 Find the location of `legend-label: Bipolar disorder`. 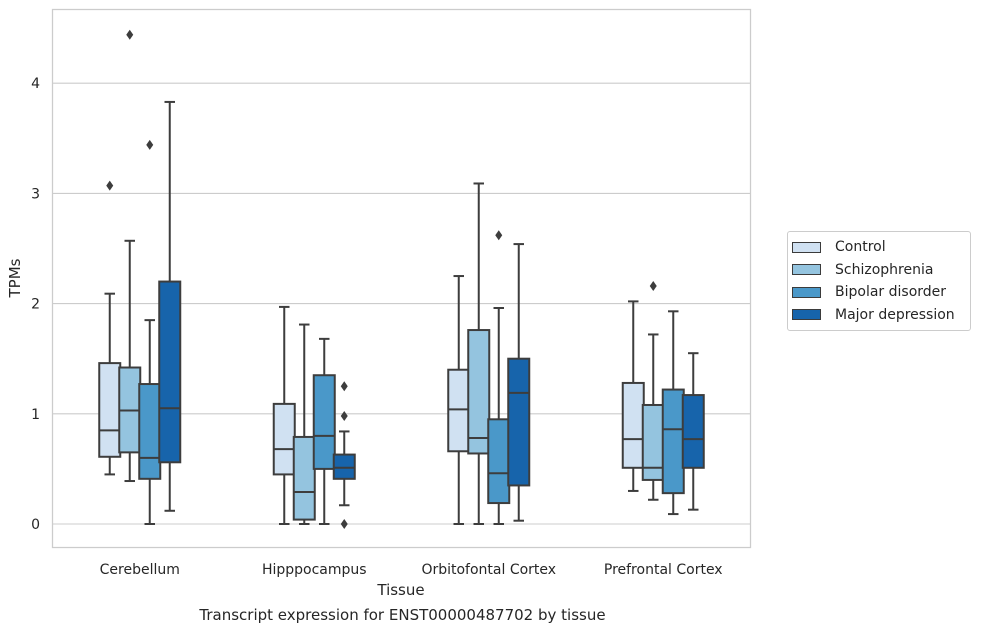

legend-label: Bipolar disorder is located at coordinates (891, 292).